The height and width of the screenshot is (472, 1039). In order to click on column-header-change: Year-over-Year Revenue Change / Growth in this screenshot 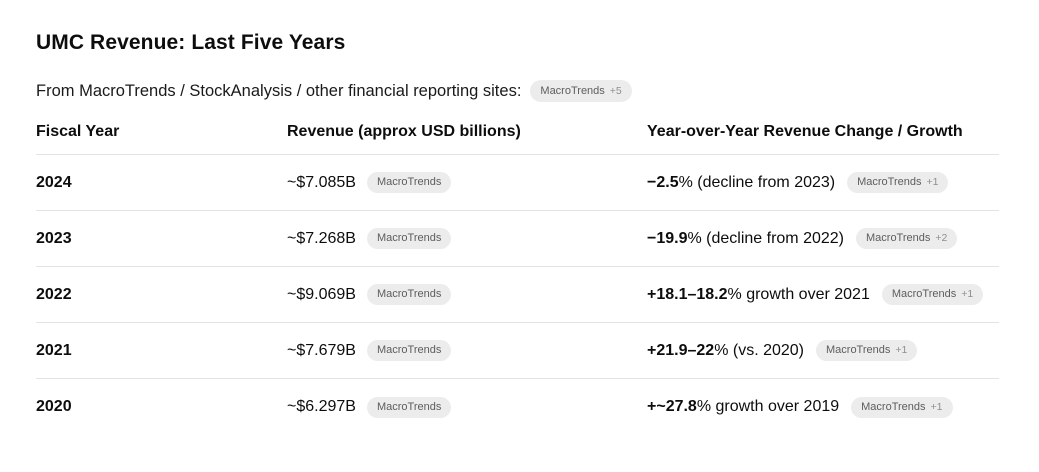, I will do `click(805, 132)`.